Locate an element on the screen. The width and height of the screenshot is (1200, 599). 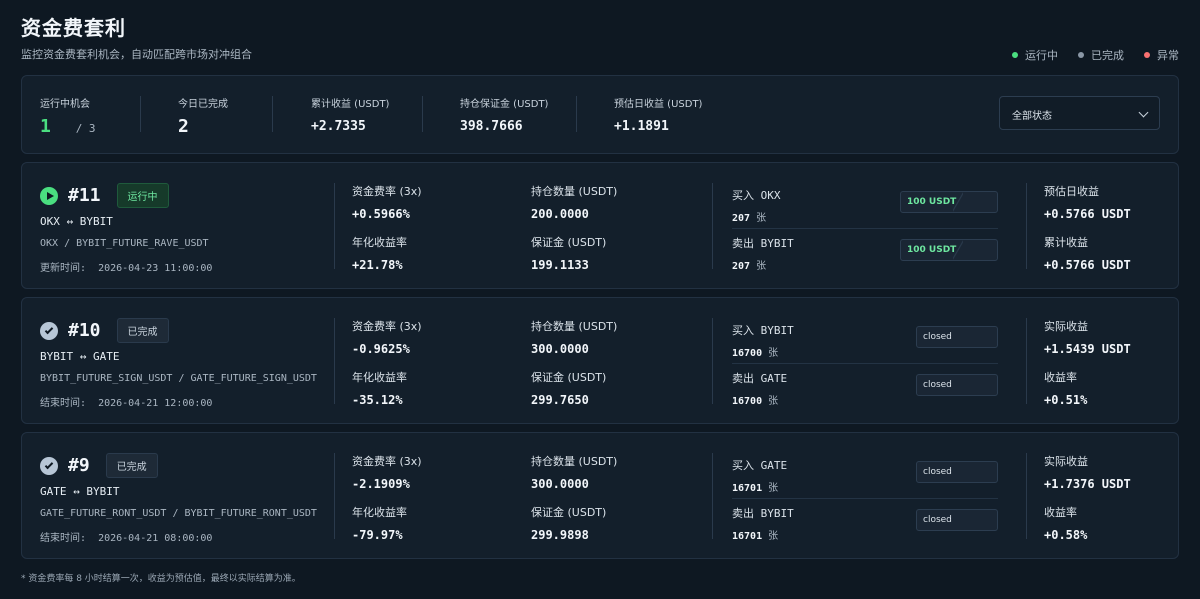
stat-margin: 持仓保证金 (USDT) 398.7666 is located at coordinates (504, 114).